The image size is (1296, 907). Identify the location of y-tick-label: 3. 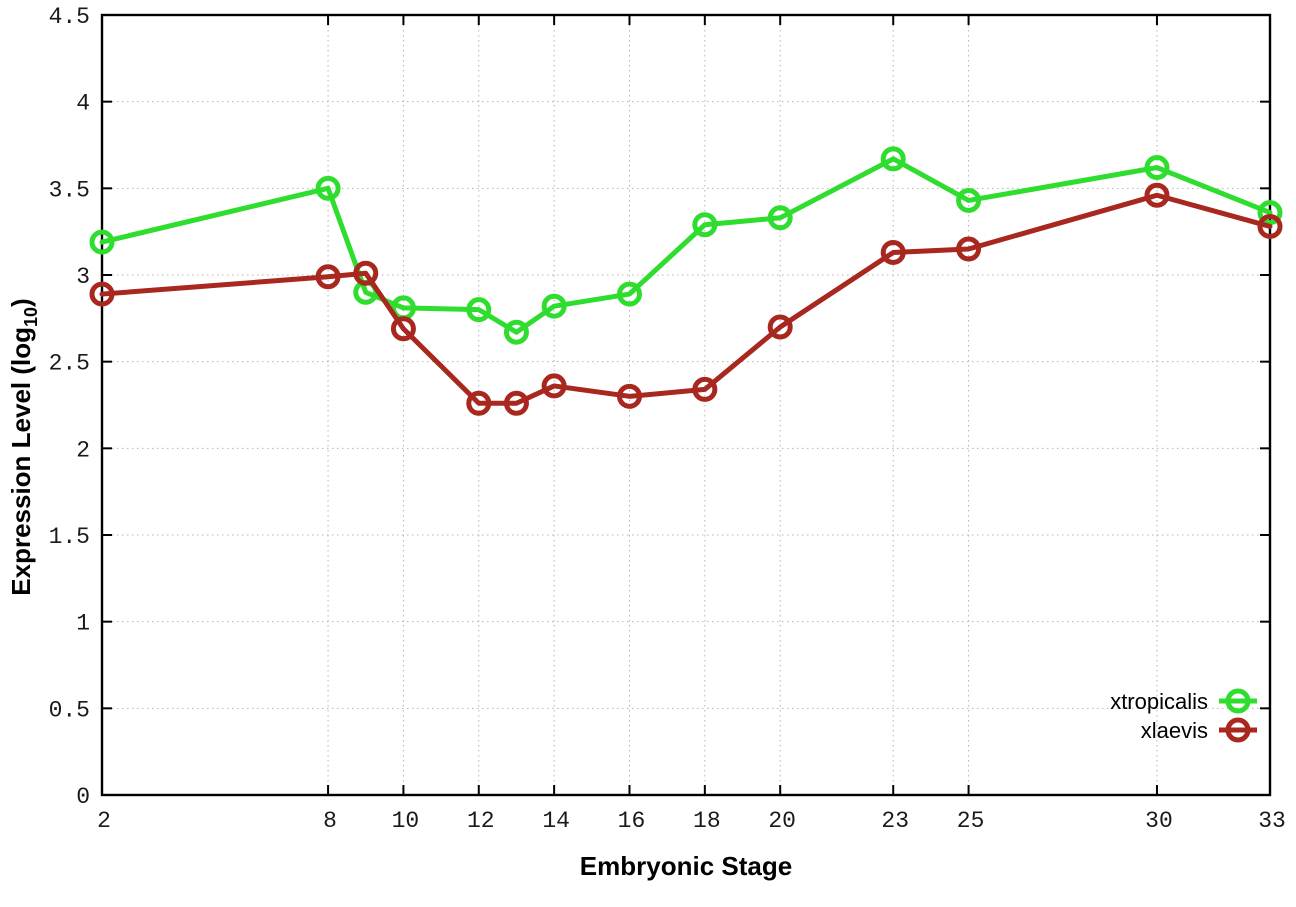
(83, 277).